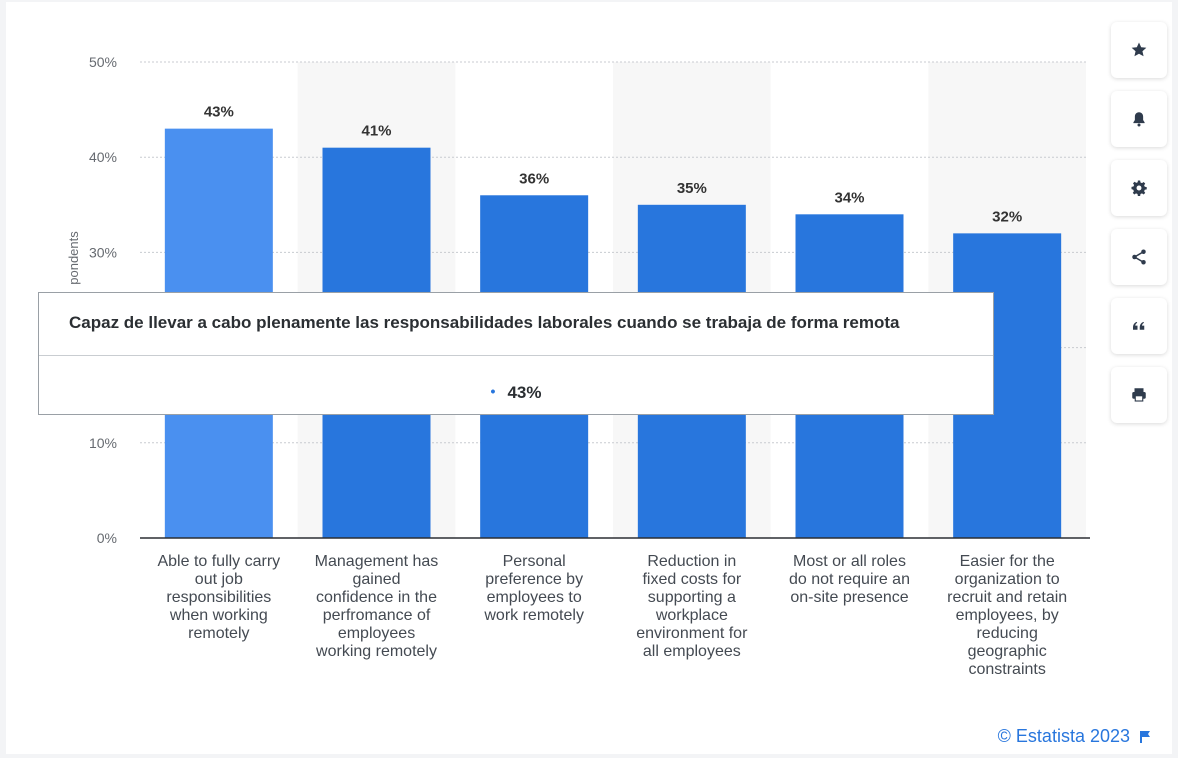 Image resolution: width=1178 pixels, height=758 pixels. I want to click on flag-icon, so click(1145, 736).